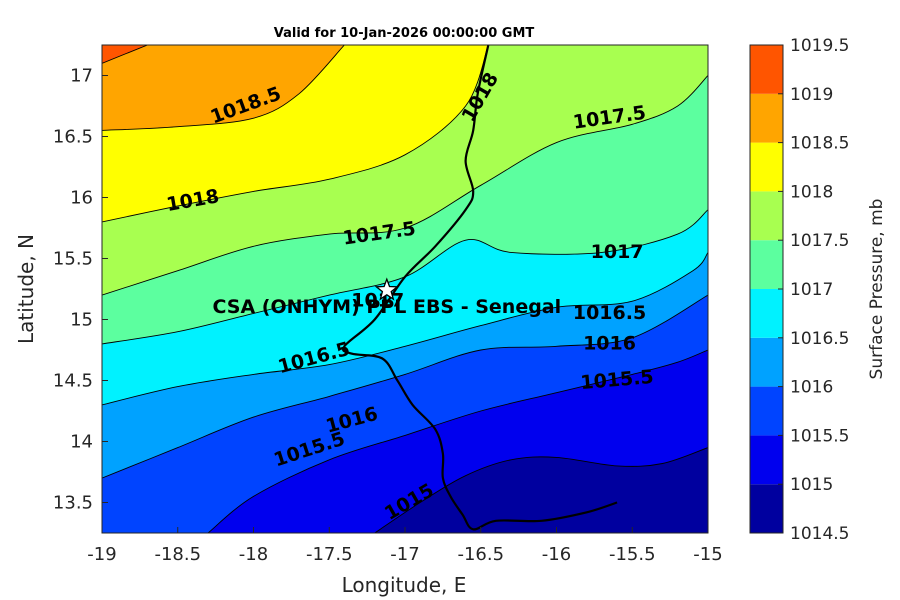 Image resolution: width=900 pixels, height=600 pixels. What do you see at coordinates (819, 436) in the screenshot?
I see `colorbar-tick-label: 1015.5` at bounding box center [819, 436].